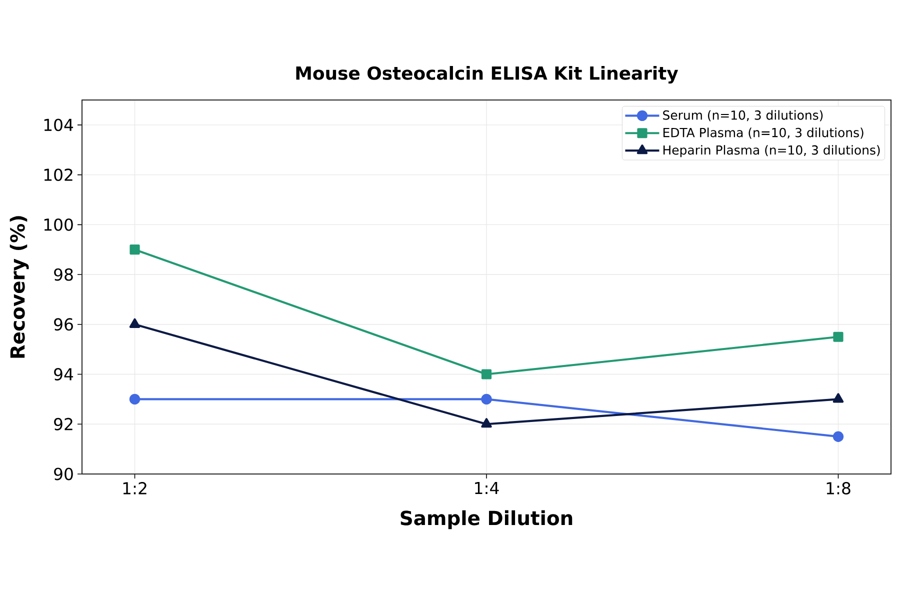 This screenshot has width=900, height=594. I want to click on x-tick-label: 1:8, so click(838, 488).